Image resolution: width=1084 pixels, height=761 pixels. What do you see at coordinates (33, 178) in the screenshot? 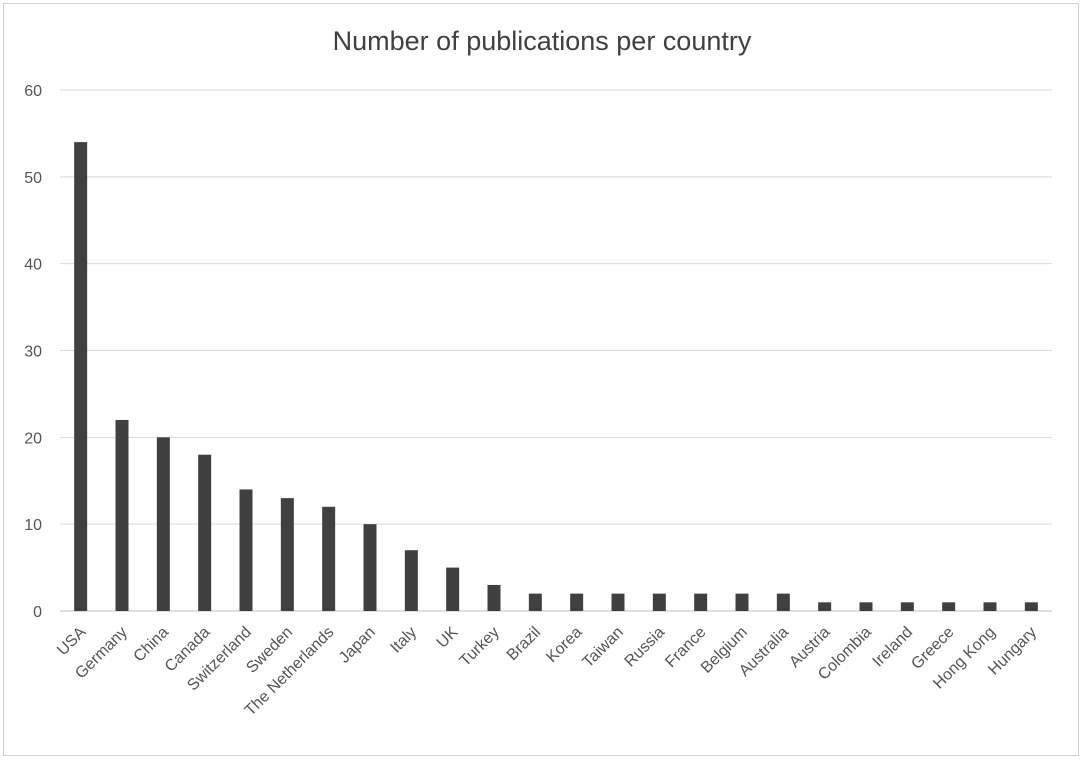
I see `y-tick-label: 50` at bounding box center [33, 178].